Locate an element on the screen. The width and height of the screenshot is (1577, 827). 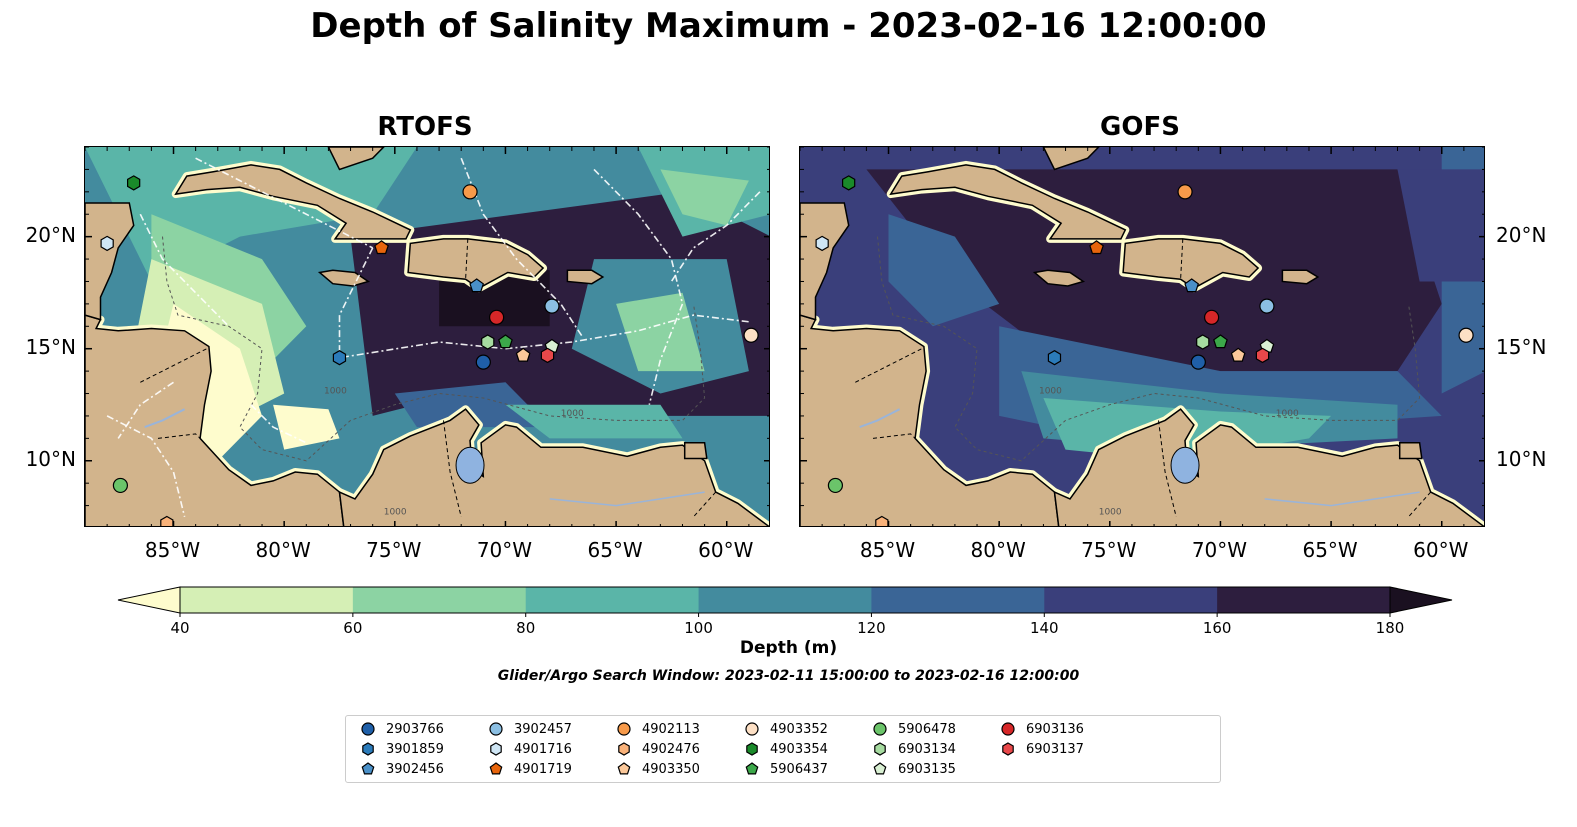
land-jamaica is located at coordinates (344, 278).